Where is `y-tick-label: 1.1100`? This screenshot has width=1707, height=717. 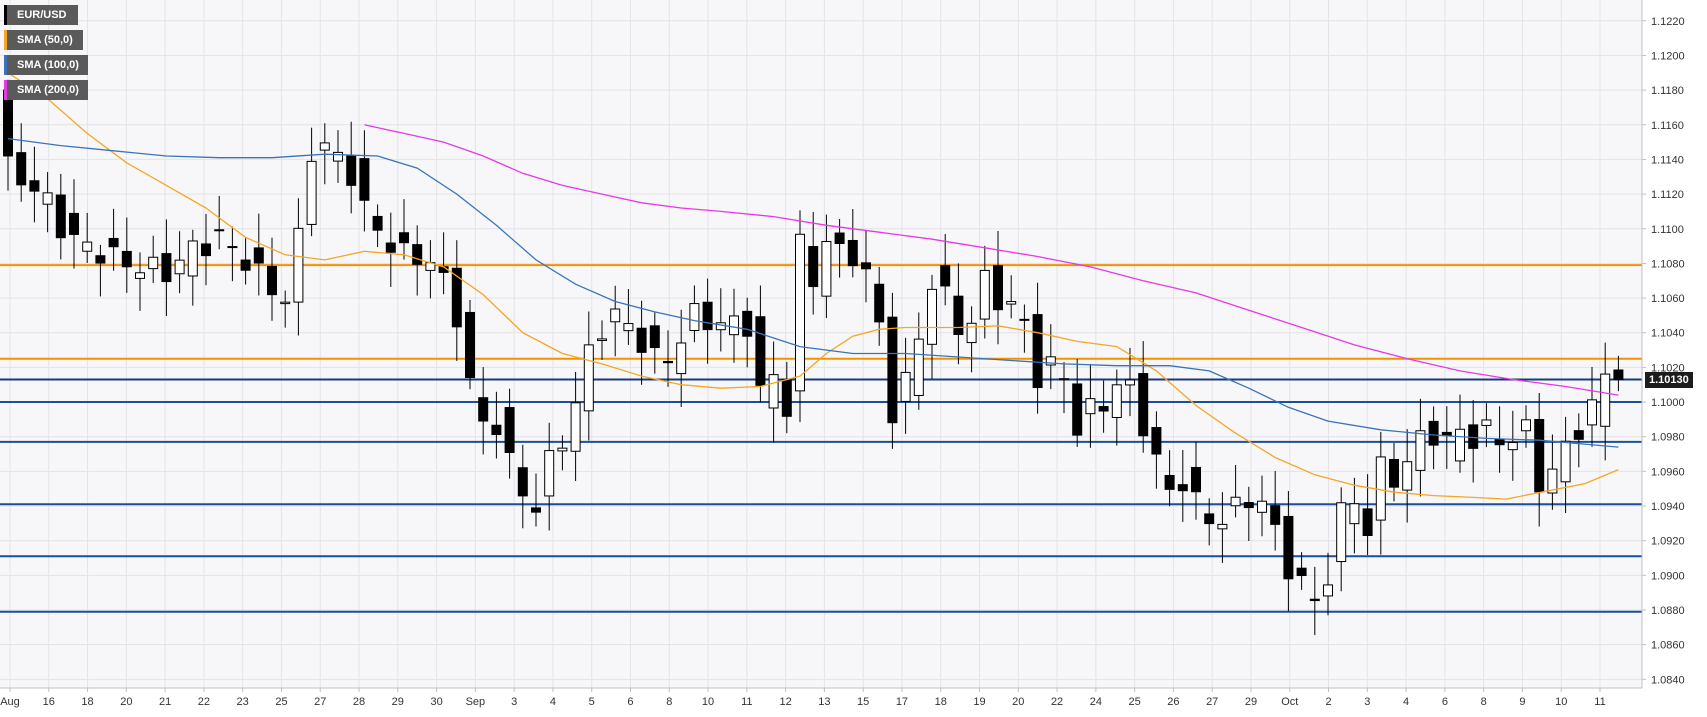 y-tick-label: 1.1100 is located at coordinates (1667, 230).